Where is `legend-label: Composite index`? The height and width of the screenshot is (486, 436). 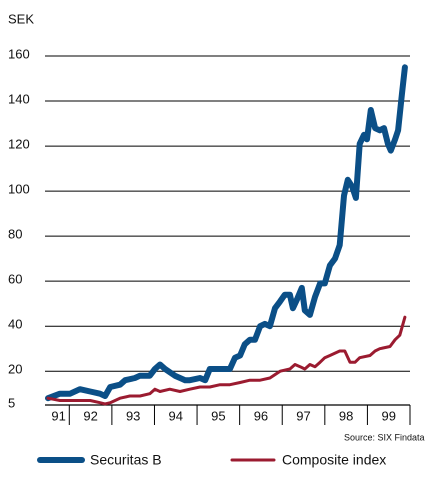
legend-label: Composite index is located at coordinates (334, 460).